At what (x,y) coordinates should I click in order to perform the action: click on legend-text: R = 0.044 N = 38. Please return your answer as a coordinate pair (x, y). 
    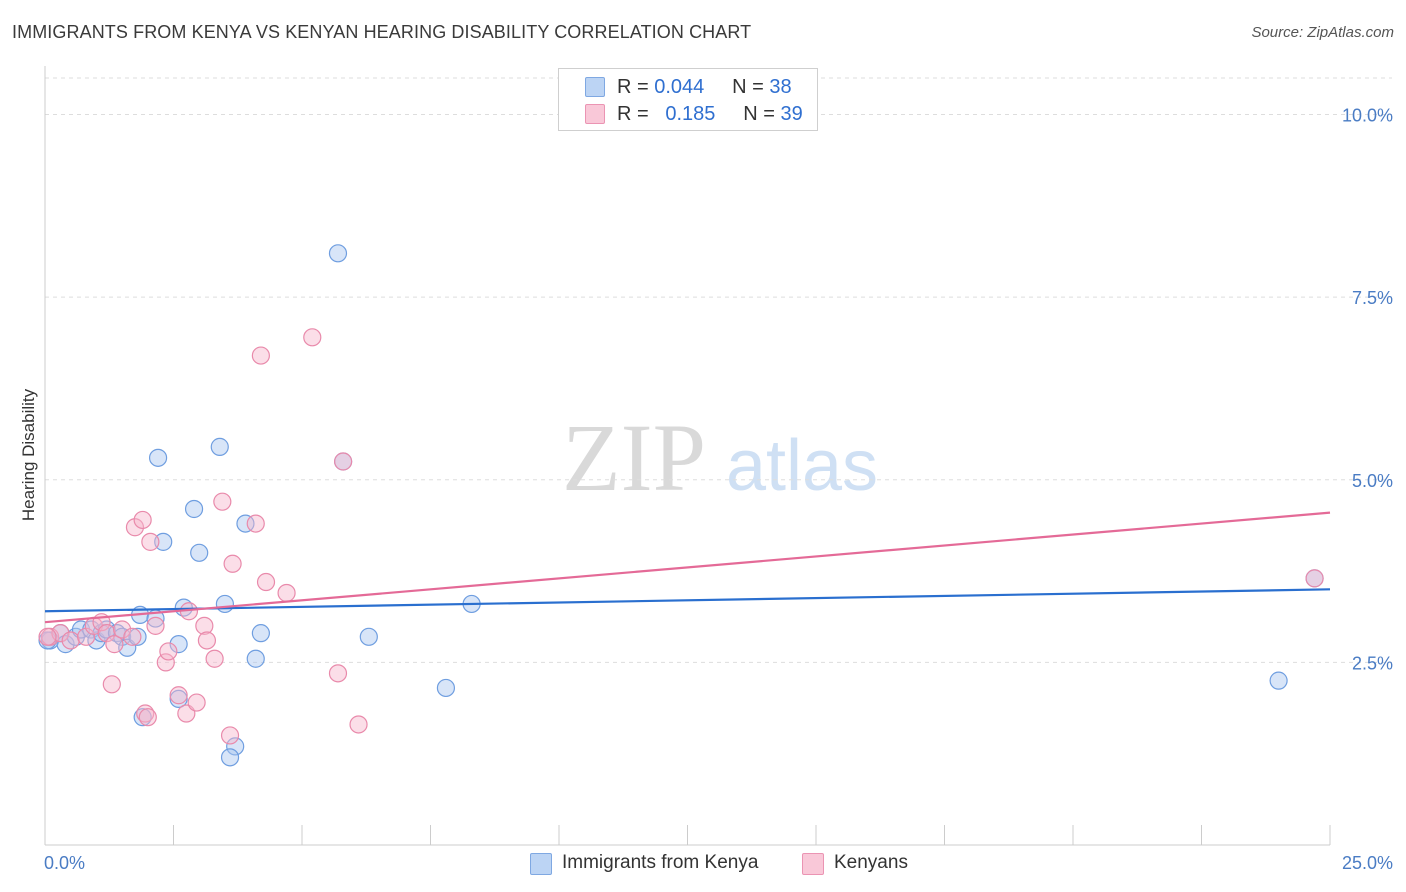
    Looking at the image, I should click on (704, 87).